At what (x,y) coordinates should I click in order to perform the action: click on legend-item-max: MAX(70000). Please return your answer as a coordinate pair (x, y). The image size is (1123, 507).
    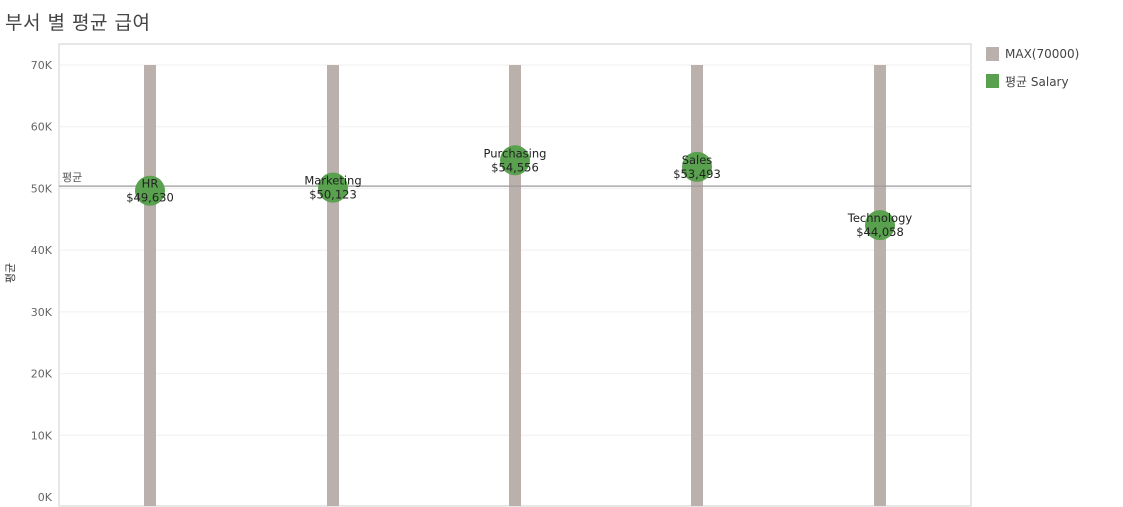
    Looking at the image, I should click on (1032, 54).